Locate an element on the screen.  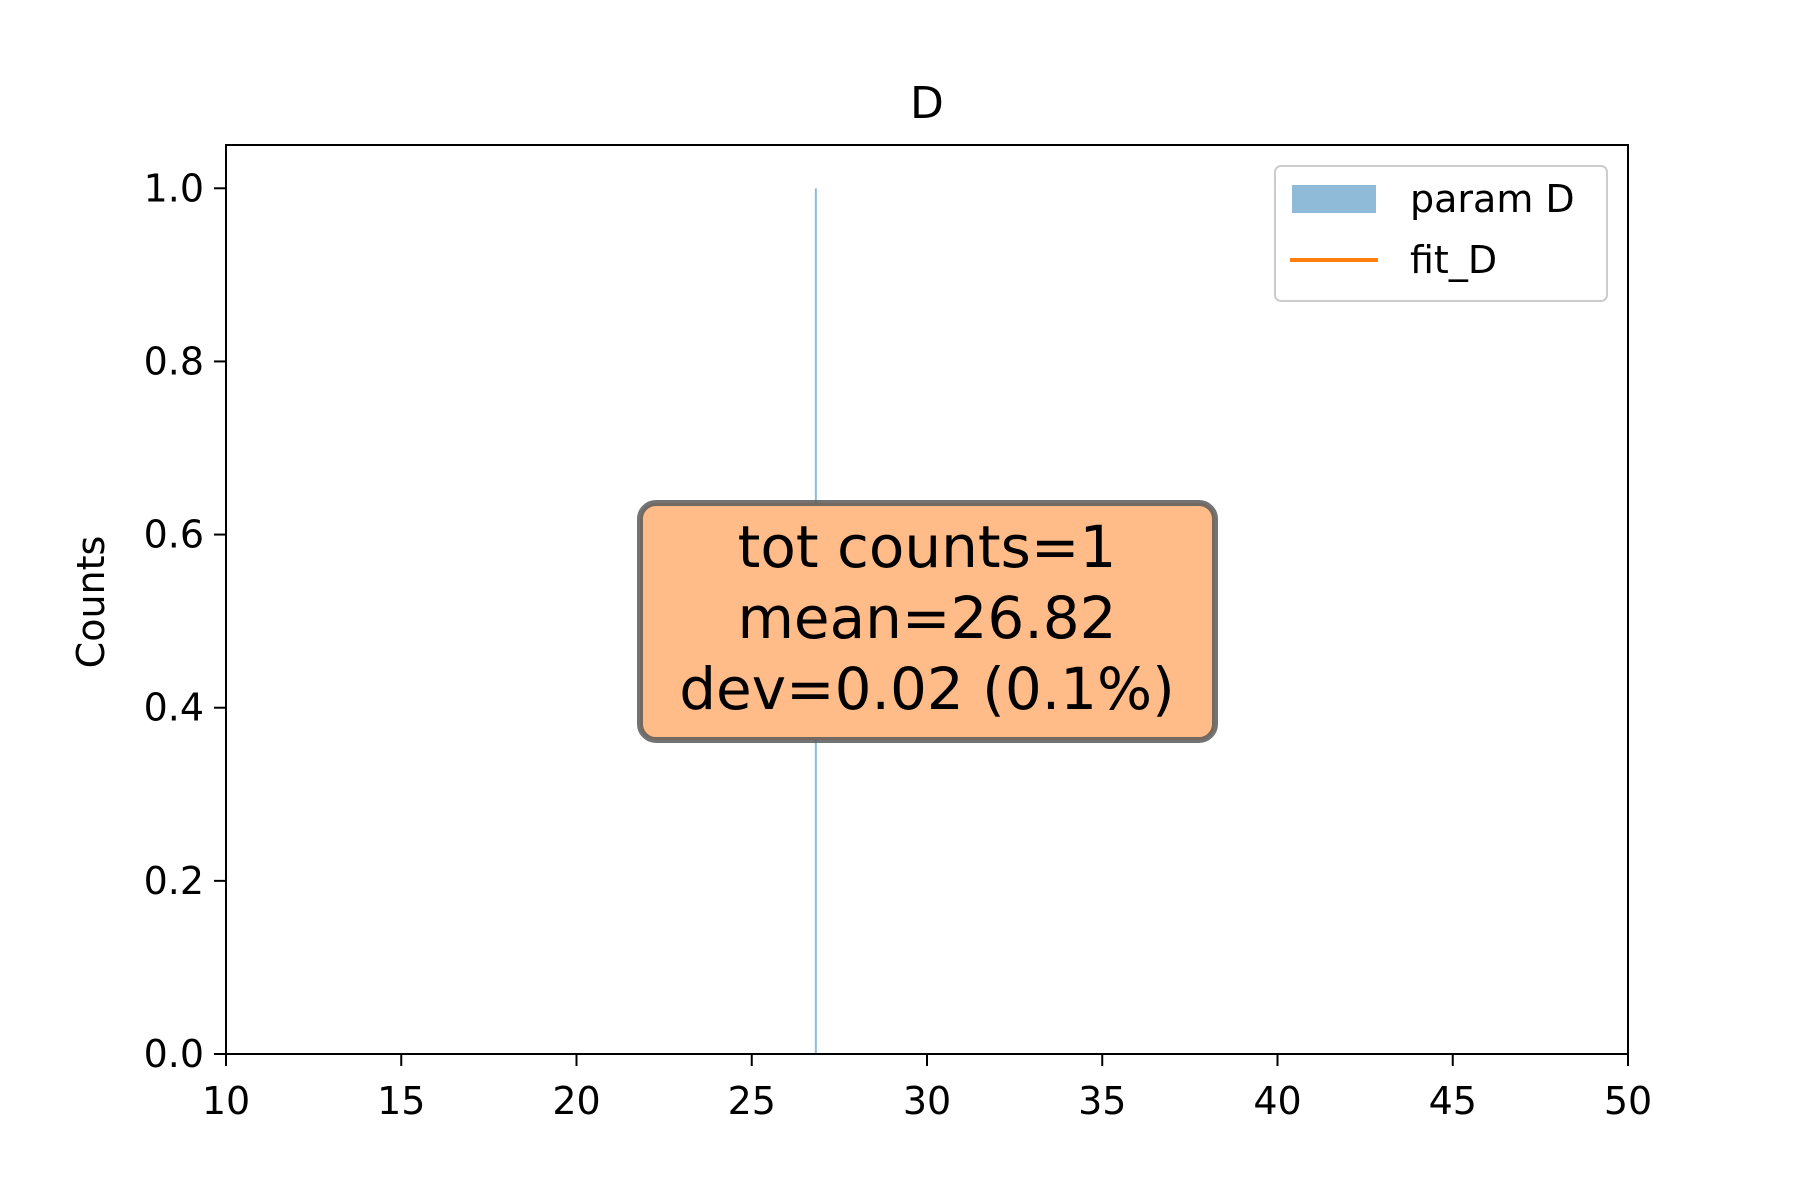
legend: param D fit_D is located at coordinates (1441, 233).